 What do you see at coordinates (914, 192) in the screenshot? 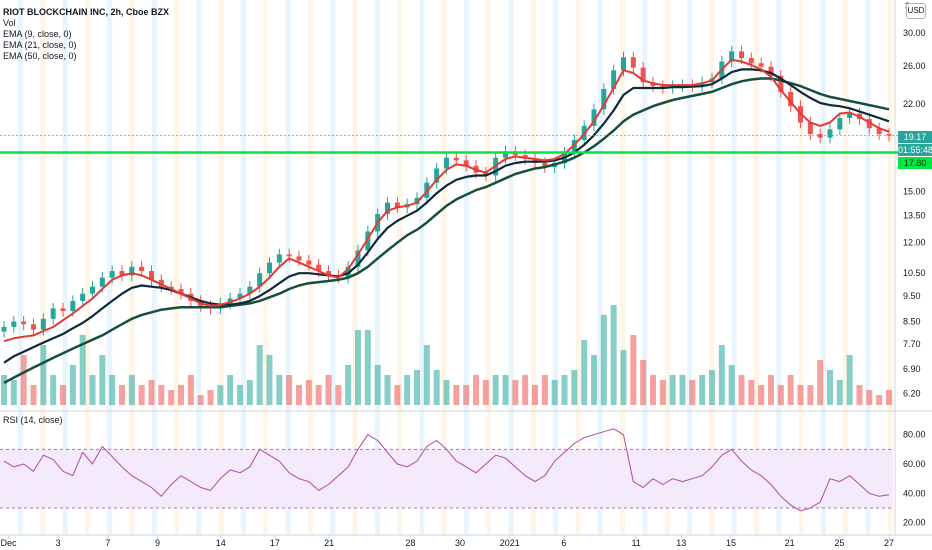
I see `price-tick-label: 15.00` at bounding box center [914, 192].